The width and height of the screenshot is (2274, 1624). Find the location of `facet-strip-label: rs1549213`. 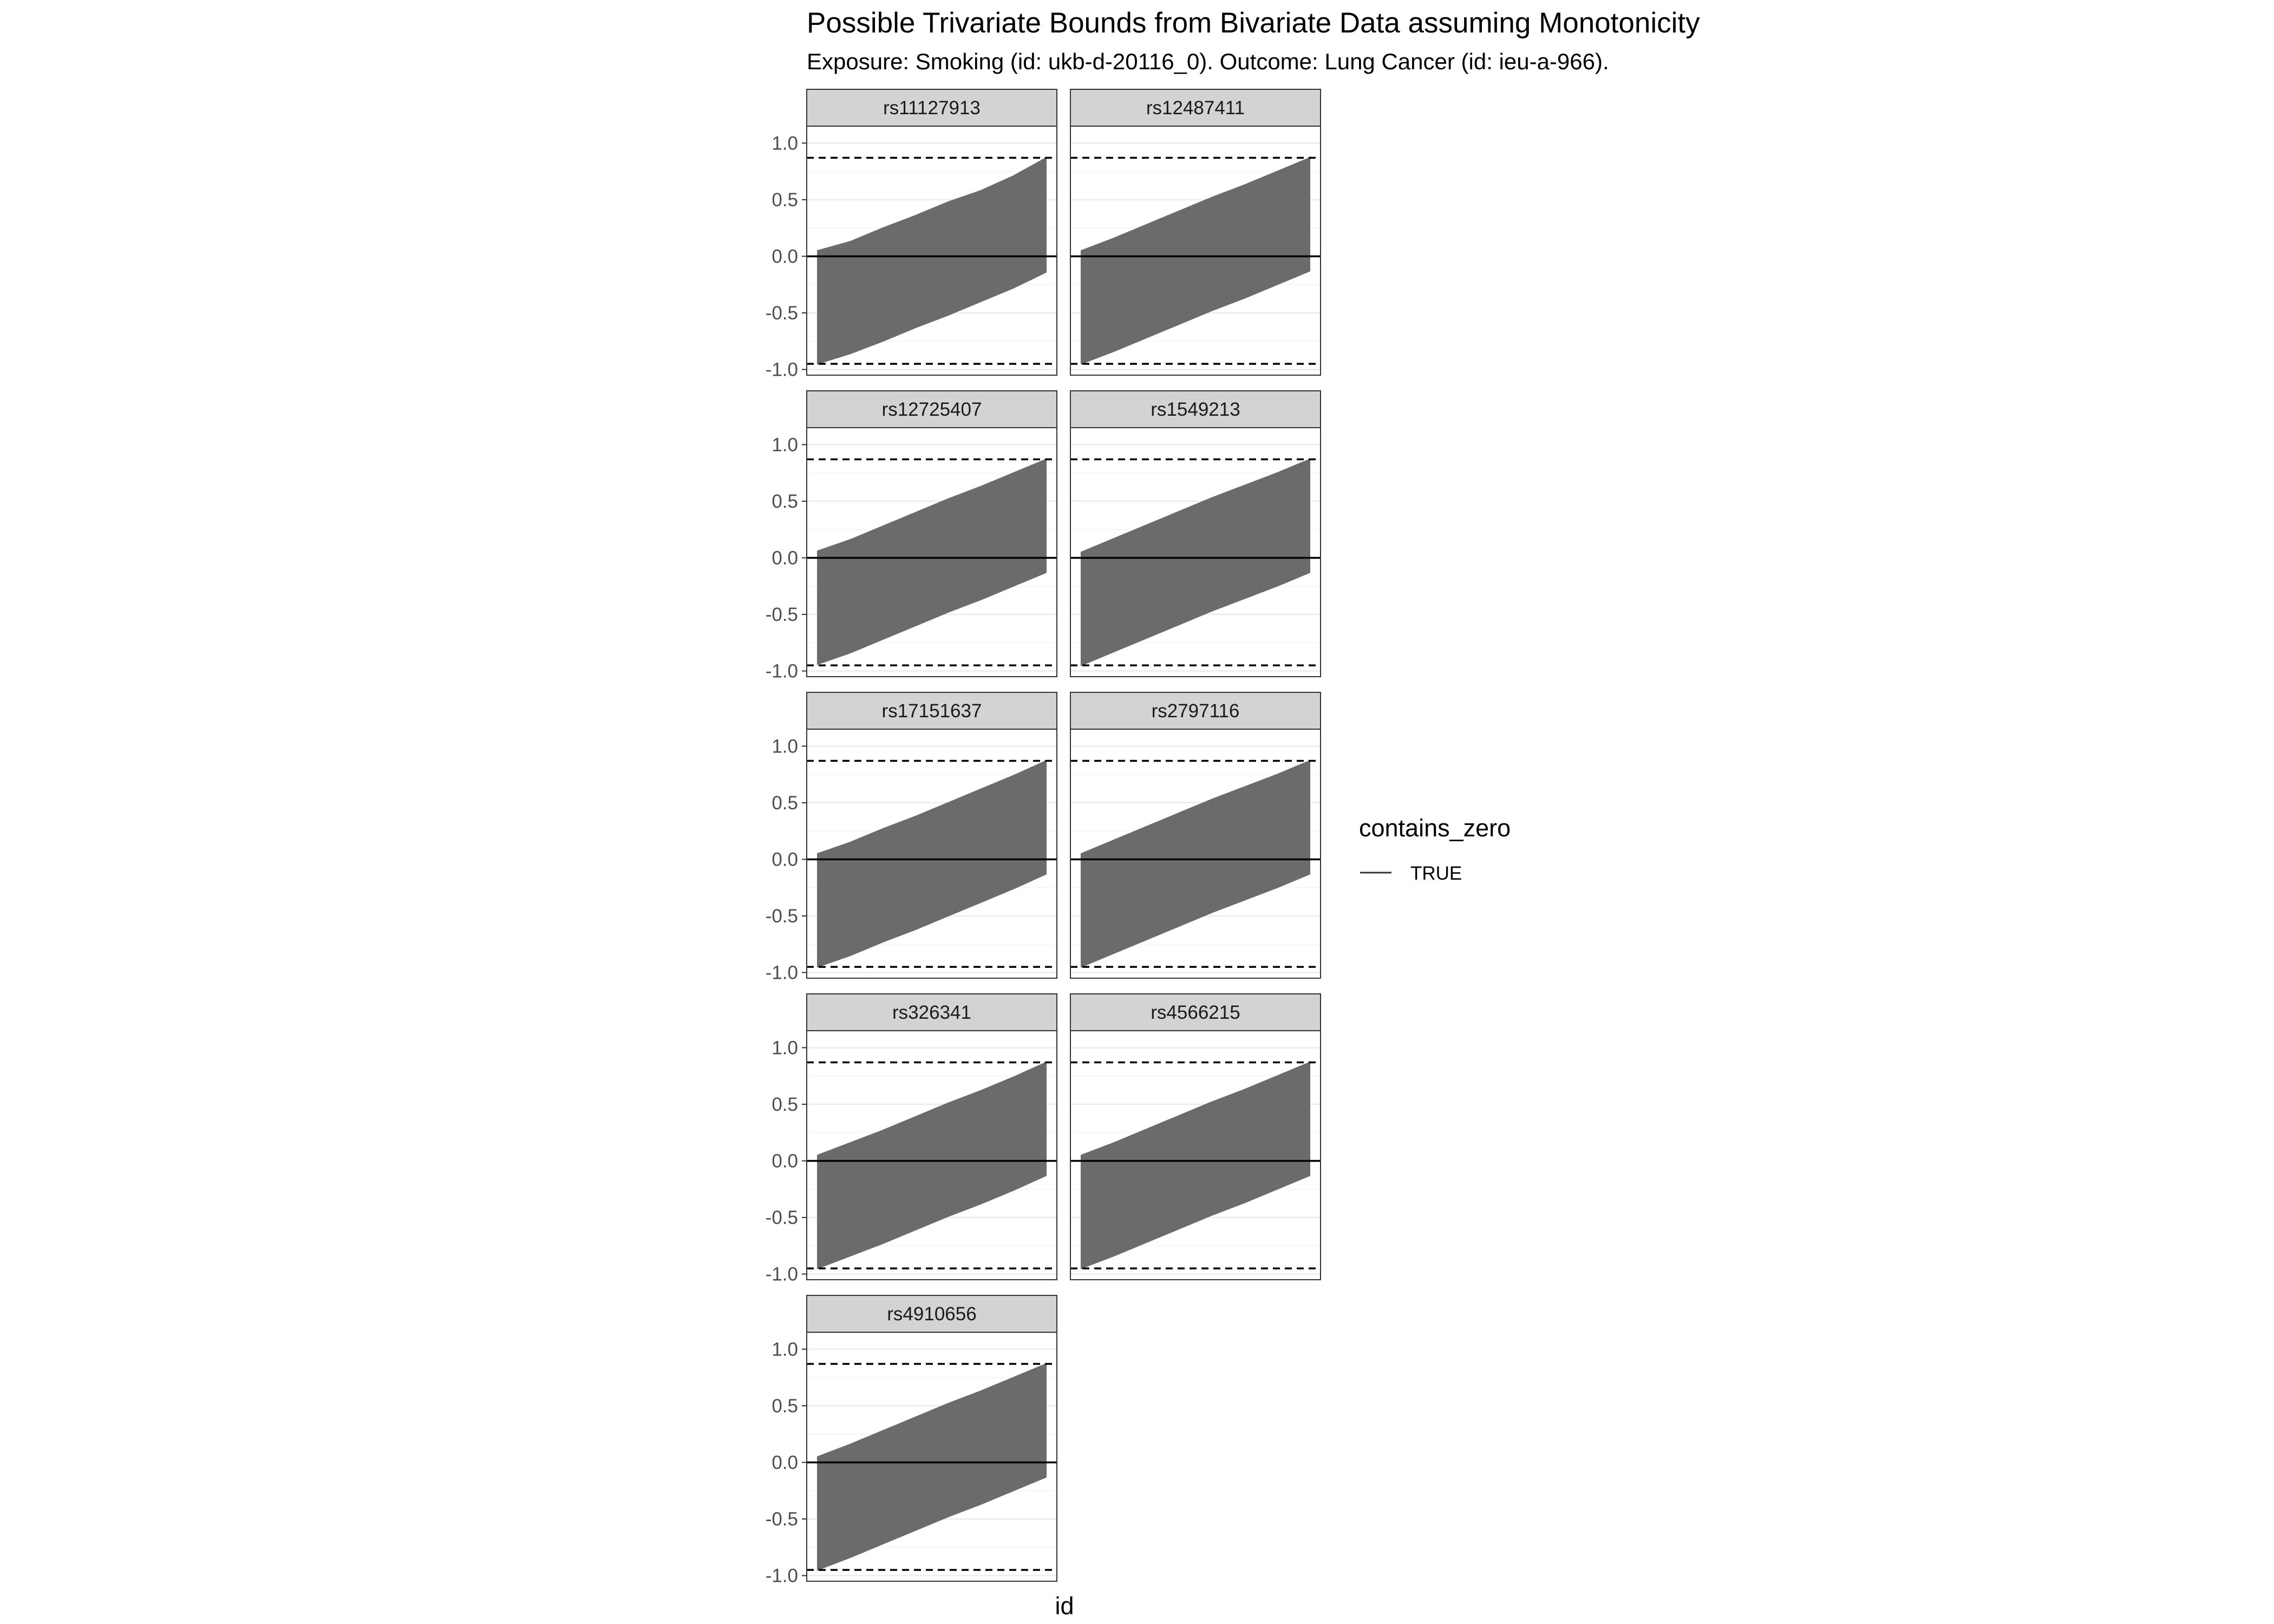

facet-strip-label: rs1549213 is located at coordinates (1195, 409).